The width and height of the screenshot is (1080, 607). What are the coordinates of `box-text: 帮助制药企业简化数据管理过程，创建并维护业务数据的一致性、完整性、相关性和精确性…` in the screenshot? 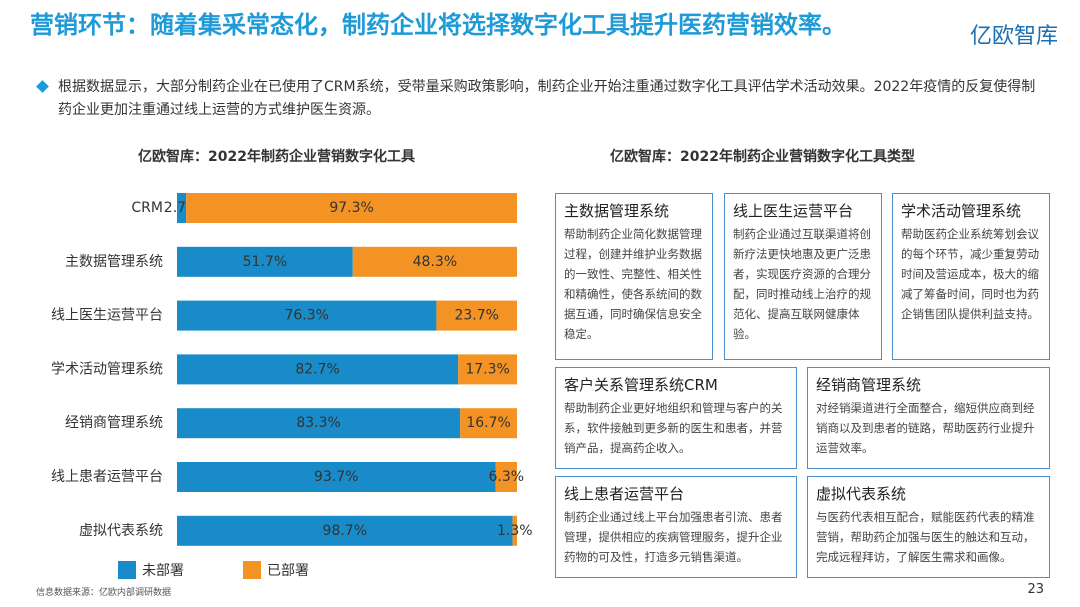 It's located at (633, 284).